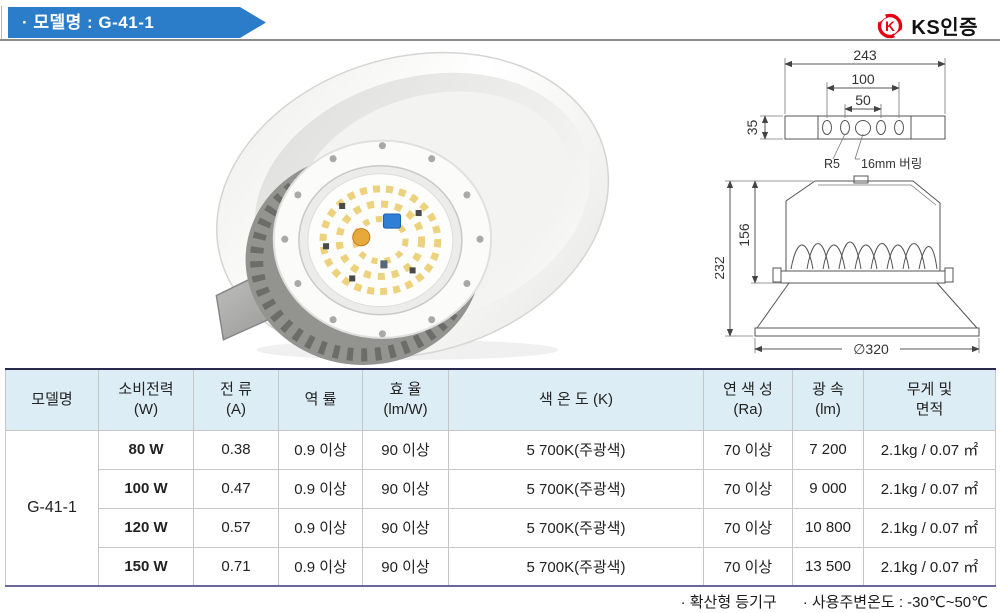  I want to click on col-header-power: 소비전력 (W), so click(146, 399).